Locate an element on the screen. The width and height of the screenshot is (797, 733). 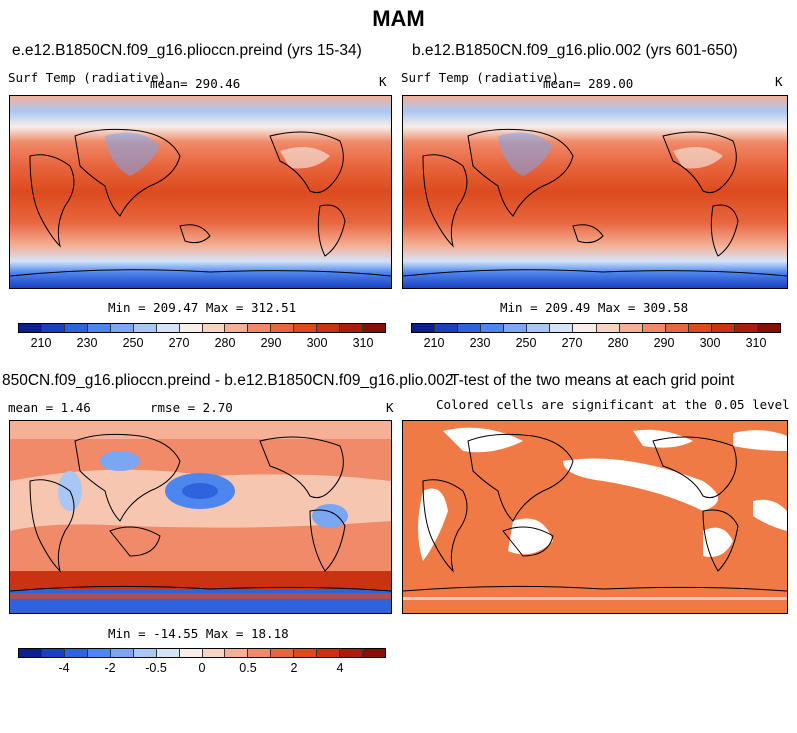
panel-1-minmax: Min = 209.47 Max = 312.51 is located at coordinates (202, 307).